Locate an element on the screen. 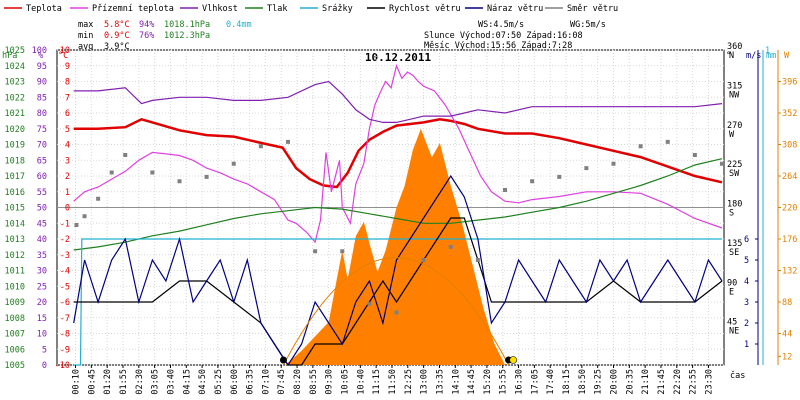  dir-tick-label: 90 is located at coordinates (732, 283).